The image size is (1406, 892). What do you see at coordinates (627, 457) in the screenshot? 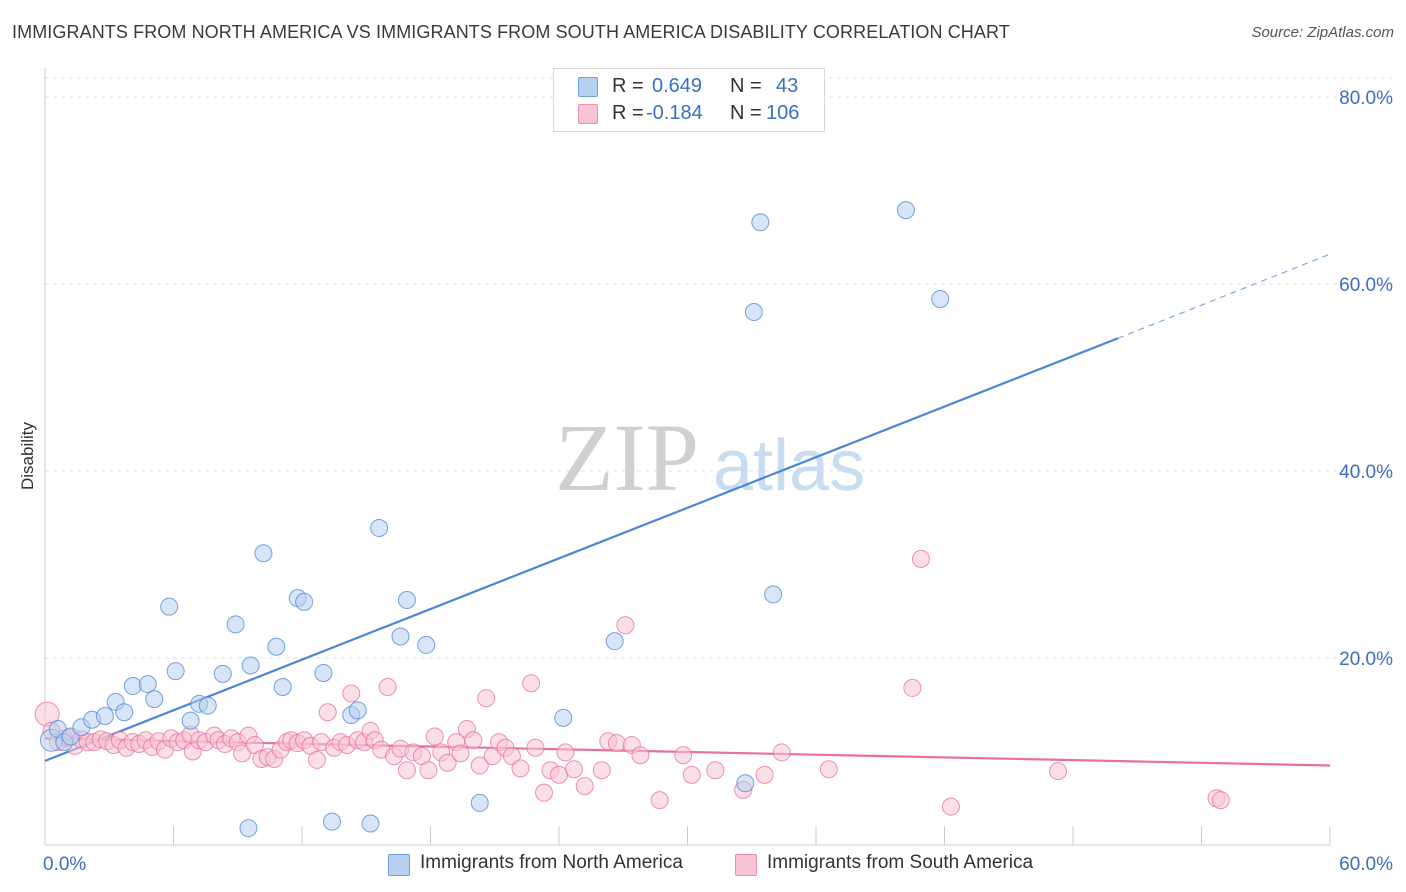
I see `watermark-zip: ZIP` at bounding box center [627, 457].